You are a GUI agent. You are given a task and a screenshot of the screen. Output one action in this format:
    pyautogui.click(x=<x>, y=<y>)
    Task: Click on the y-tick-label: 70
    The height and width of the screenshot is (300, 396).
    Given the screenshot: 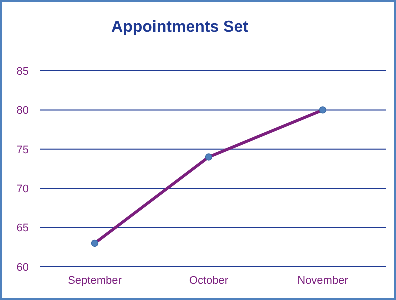 What is the action you would take?
    pyautogui.click(x=22, y=189)
    